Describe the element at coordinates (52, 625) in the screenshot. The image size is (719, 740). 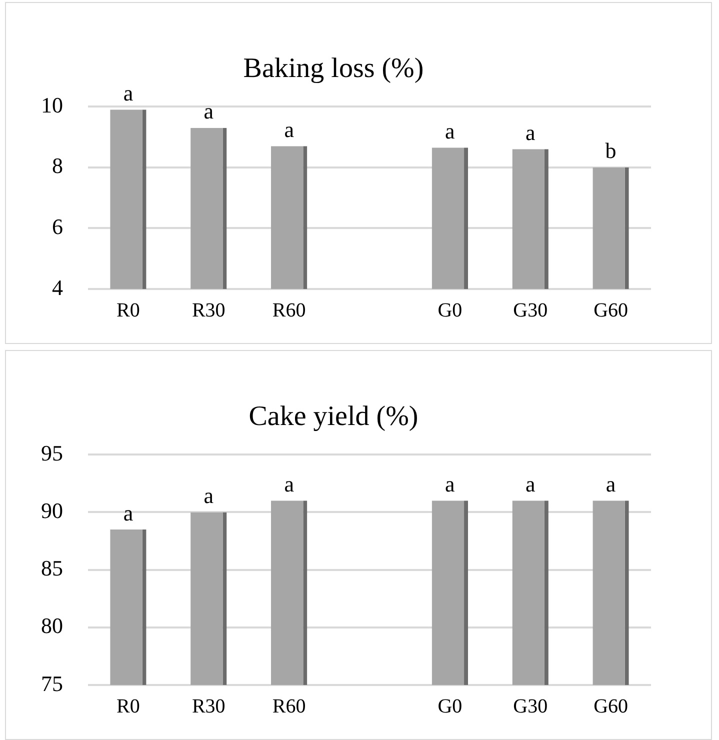
I see `y-tick-label: 80` at that location.